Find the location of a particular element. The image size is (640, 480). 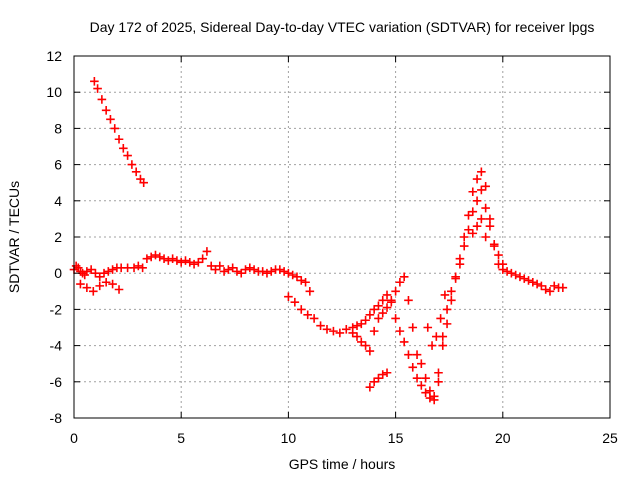

y-tick-label: -6 is located at coordinates (56, 382).